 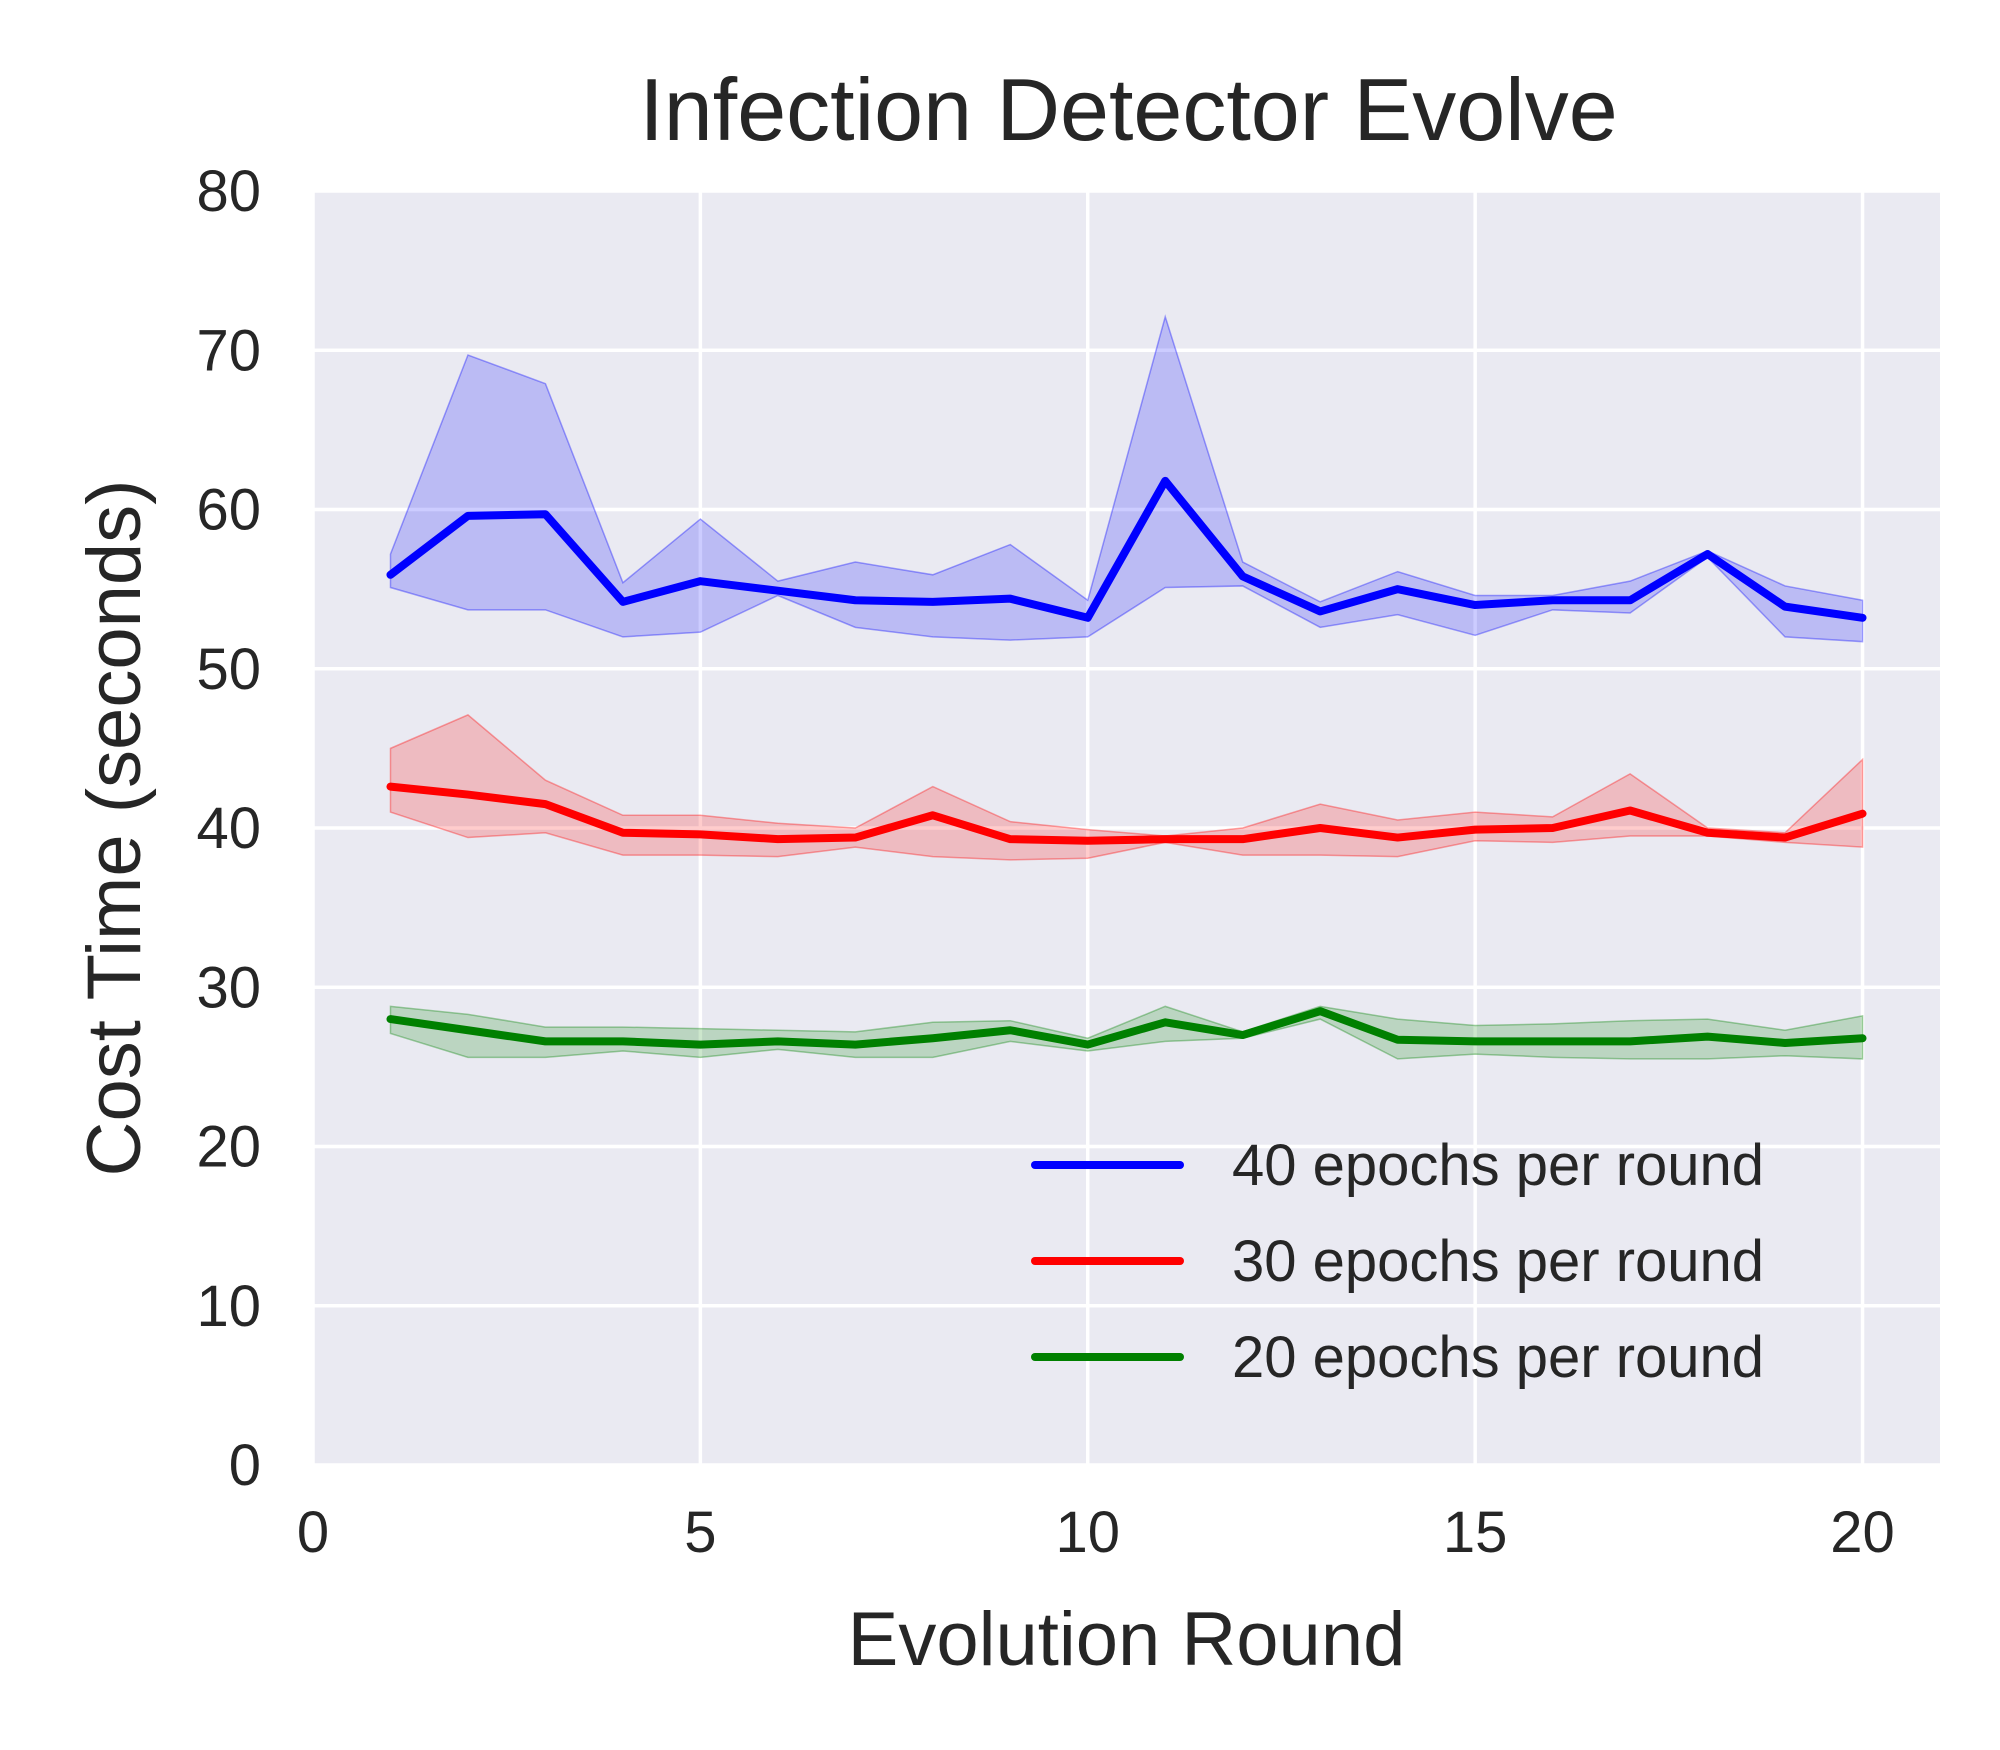 I want to click on y-tick-label: 60, so click(x=228, y=510).